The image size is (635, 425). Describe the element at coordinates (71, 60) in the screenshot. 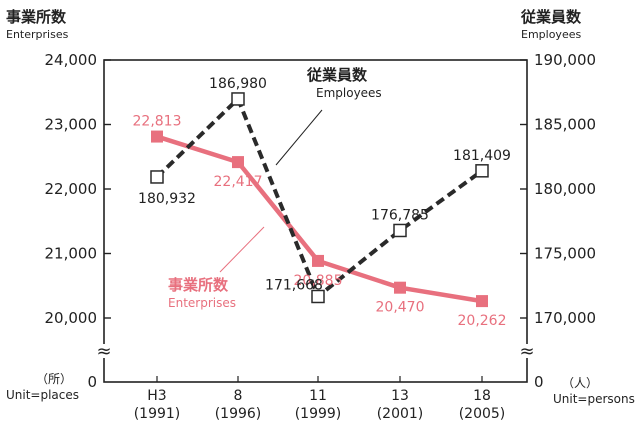

I see `left-tick-label: 24,000` at that location.